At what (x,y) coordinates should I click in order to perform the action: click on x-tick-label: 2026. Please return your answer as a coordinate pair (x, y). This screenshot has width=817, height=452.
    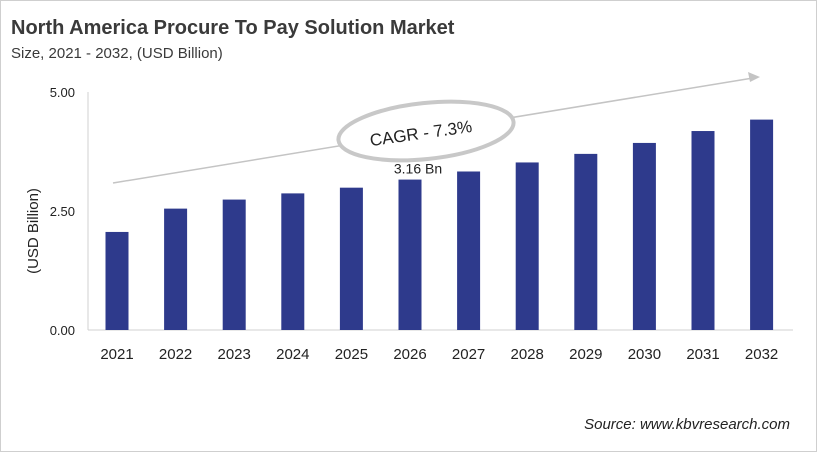
    Looking at the image, I should click on (409, 354).